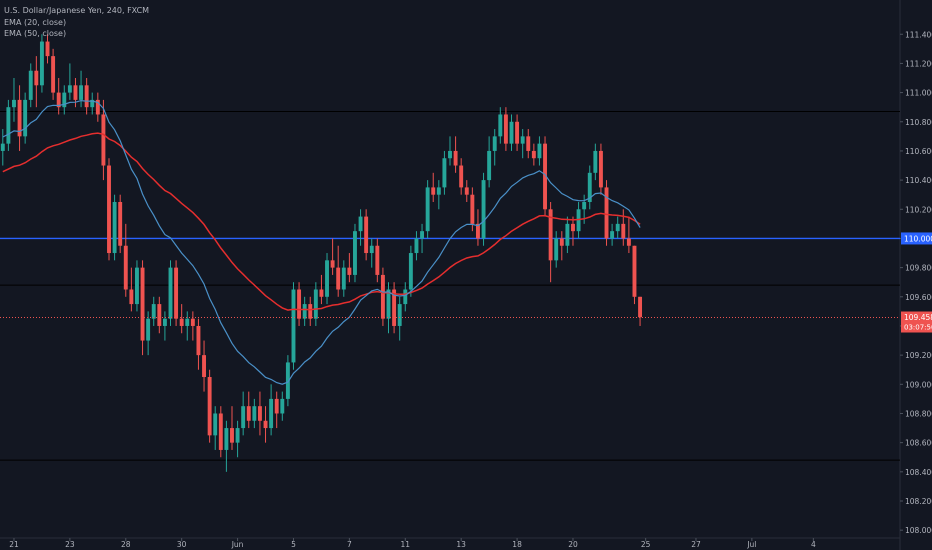 The height and width of the screenshot is (550, 932). What do you see at coordinates (918, 472) in the screenshot?
I see `y-tick-label: 108.400` at bounding box center [918, 472].